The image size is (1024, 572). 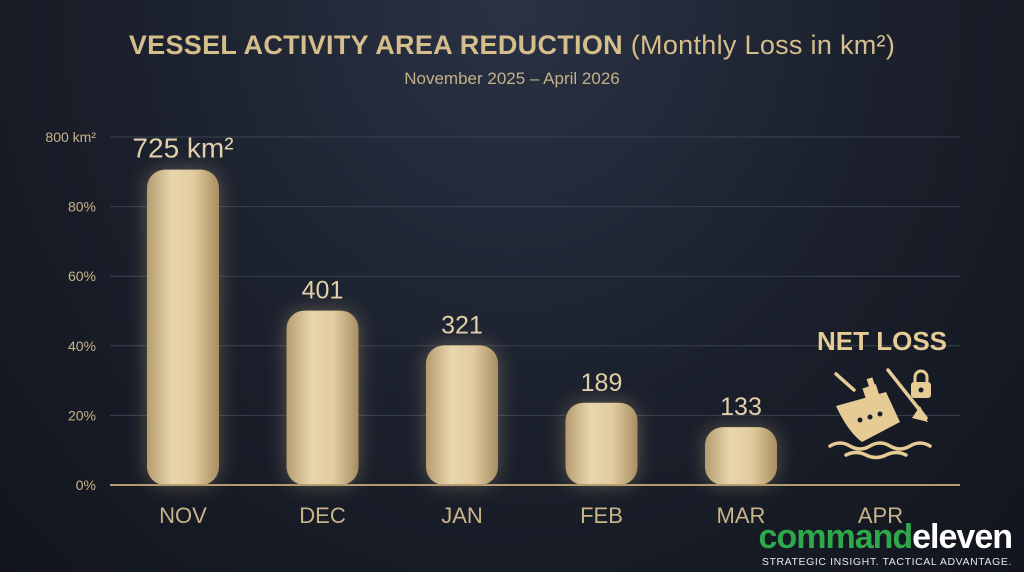 What do you see at coordinates (462, 515) in the screenshot?
I see `x-tick-label-jan: JAN` at bounding box center [462, 515].